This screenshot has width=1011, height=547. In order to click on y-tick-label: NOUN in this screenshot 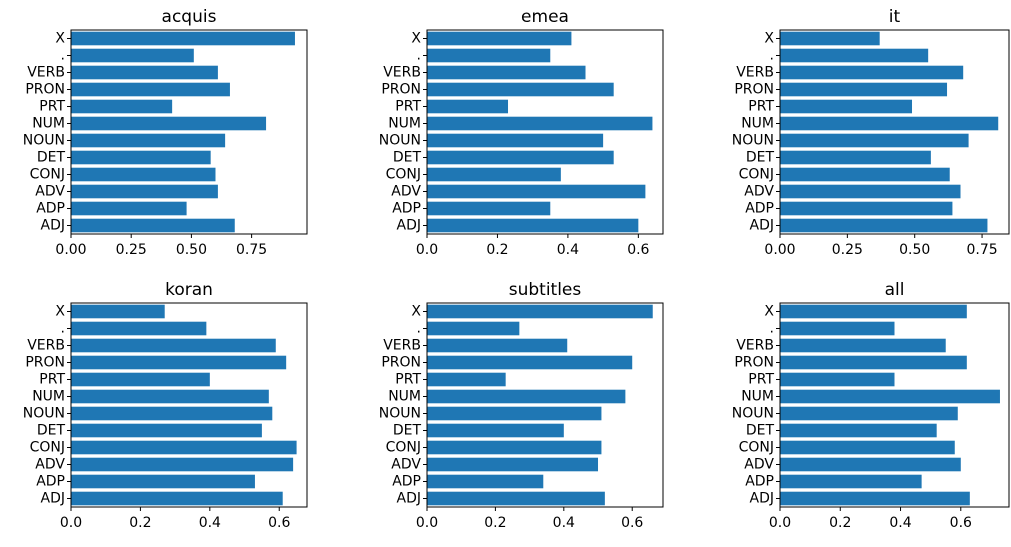, I will do `click(753, 141)`.